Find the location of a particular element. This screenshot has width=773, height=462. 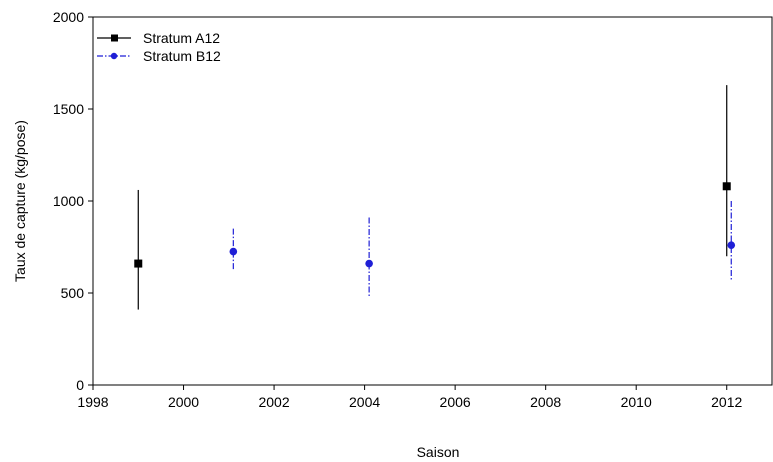

legend-label: Stratum B12 is located at coordinates (182, 56).